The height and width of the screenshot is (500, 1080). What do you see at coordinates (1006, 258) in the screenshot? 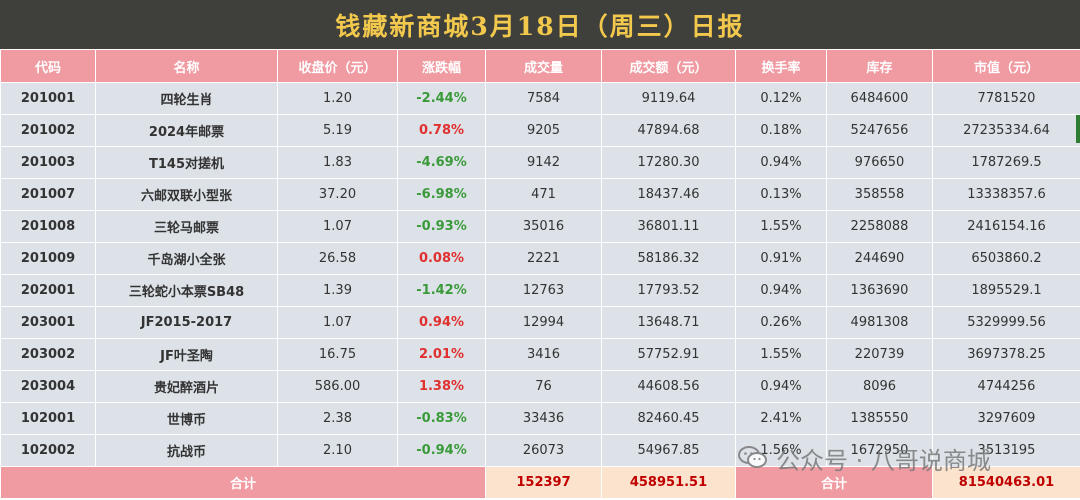
I see `cell-mktcap: 6503860.2` at bounding box center [1006, 258].